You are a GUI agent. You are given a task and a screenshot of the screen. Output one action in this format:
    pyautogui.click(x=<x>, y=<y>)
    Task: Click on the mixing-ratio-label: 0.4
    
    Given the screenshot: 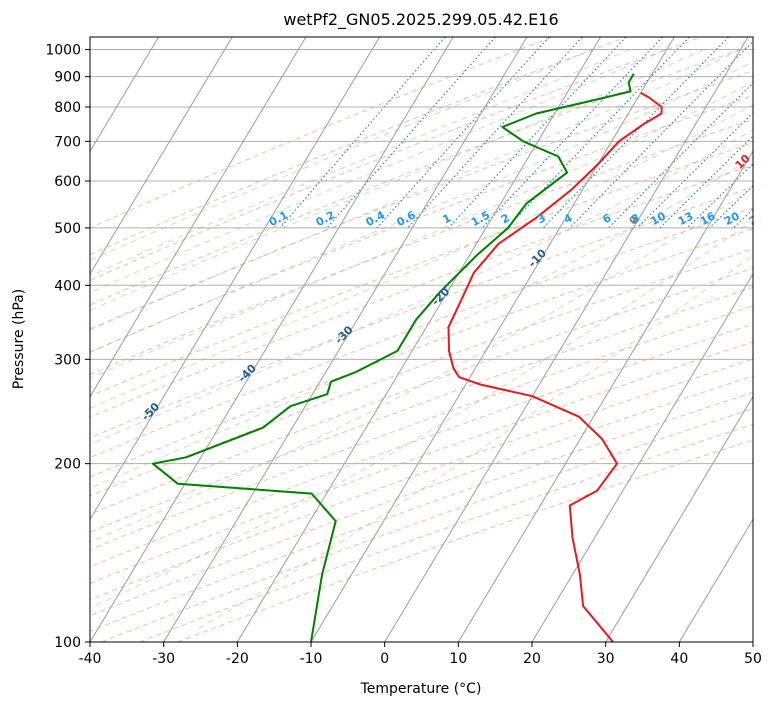 What is the action you would take?
    pyautogui.click(x=376, y=218)
    